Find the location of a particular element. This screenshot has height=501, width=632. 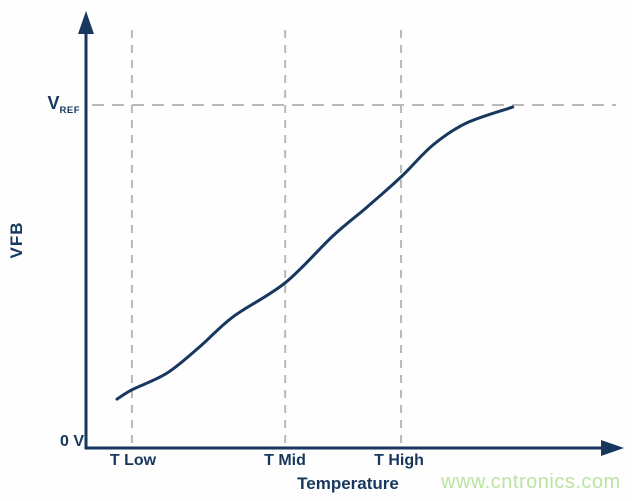

x-tick-t-high: T High is located at coordinates (399, 460).